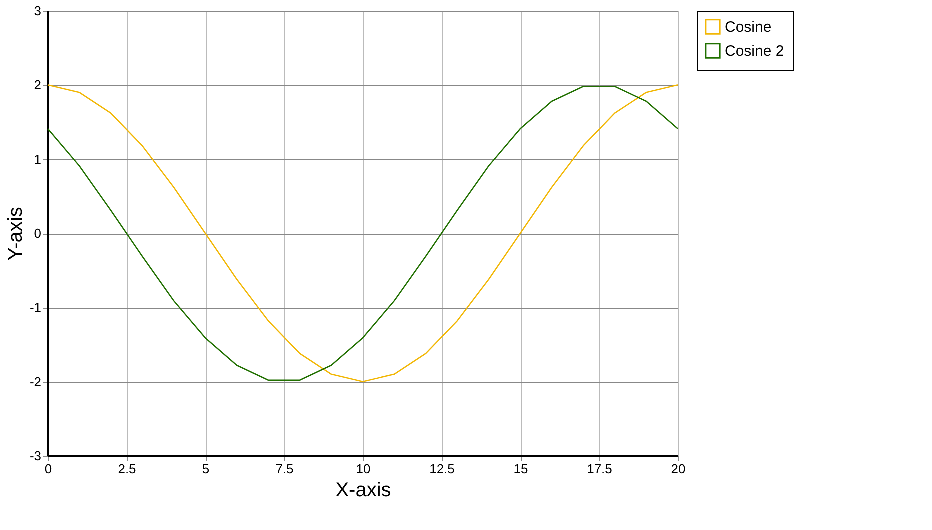  What do you see at coordinates (38, 159) in the screenshot?
I see `y-tick-label: 1` at bounding box center [38, 159].